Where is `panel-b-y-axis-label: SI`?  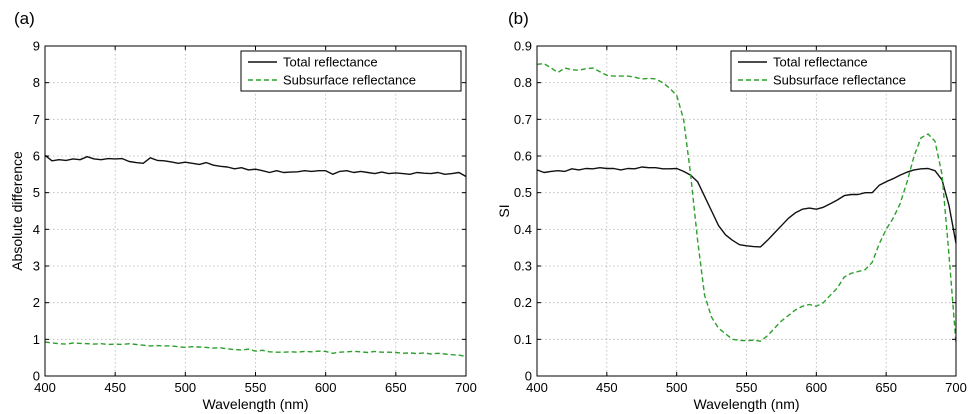
panel-b-y-axis-label: SI is located at coordinates (504, 210).